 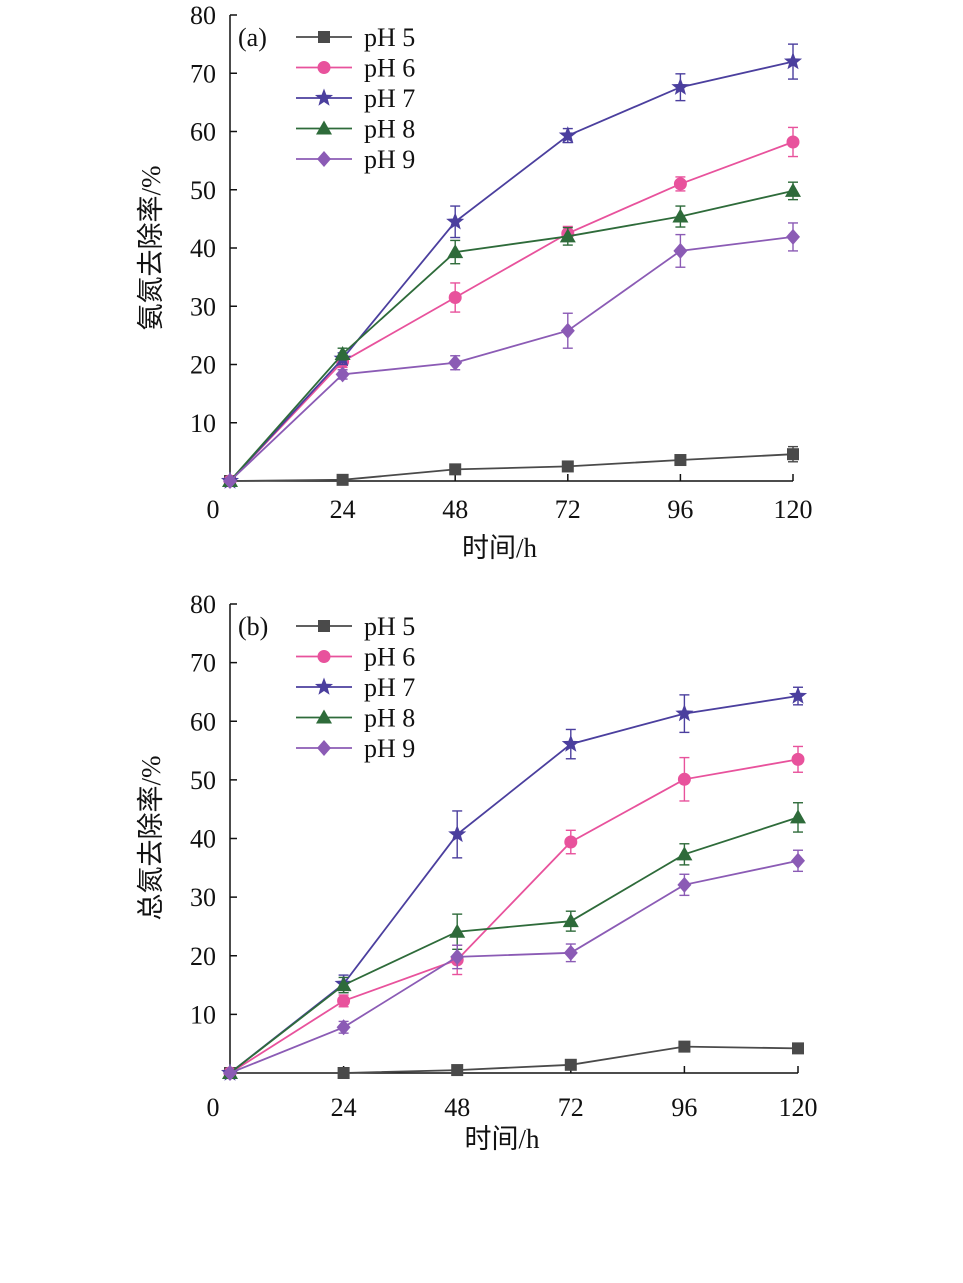 What do you see at coordinates (252, 37) in the screenshot?
I see `panel-label: (a)` at bounding box center [252, 37].